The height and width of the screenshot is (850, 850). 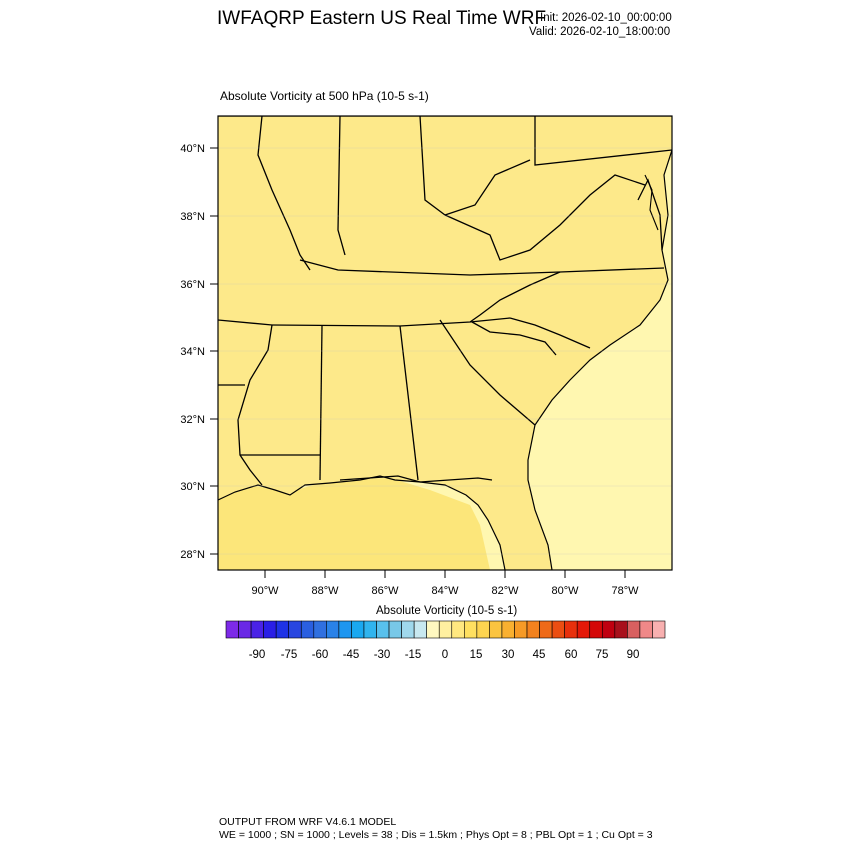 I want to click on lon-label: 86°W, so click(x=385, y=591).